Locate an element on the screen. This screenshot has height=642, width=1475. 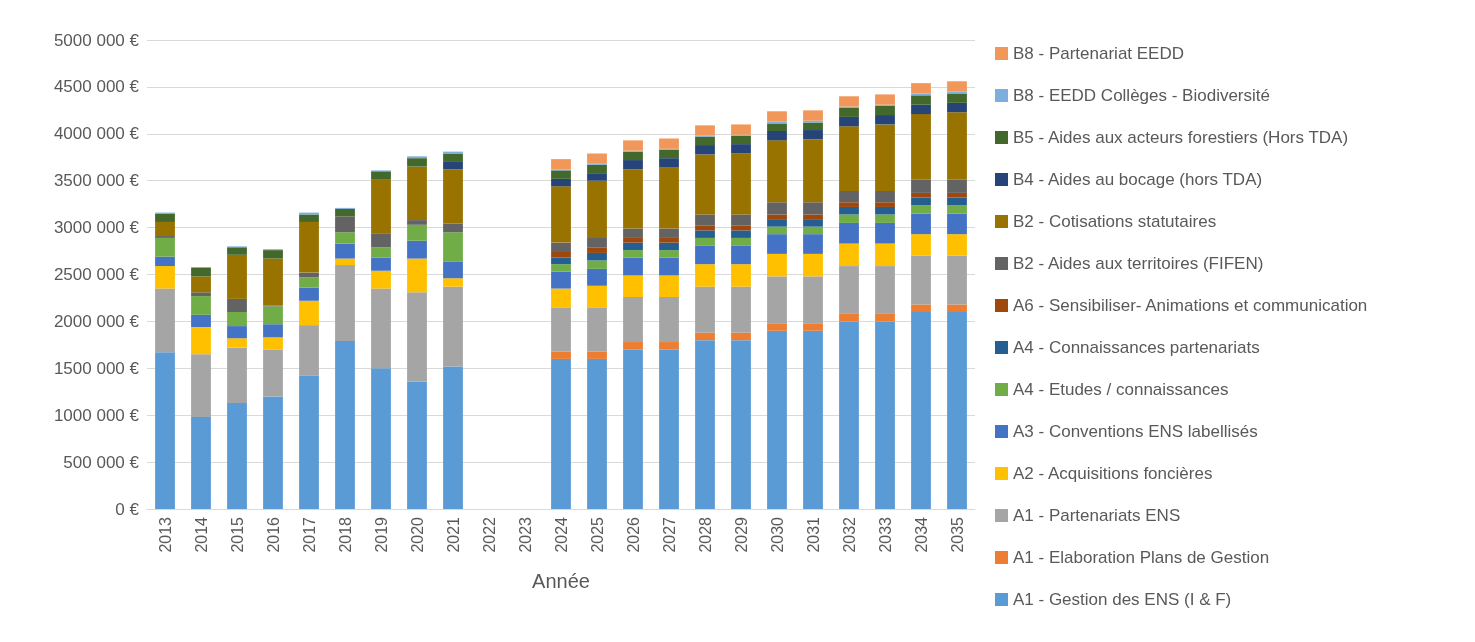
legend-label: A3 - Conventions ENS labellisés is located at coordinates (1135, 431).